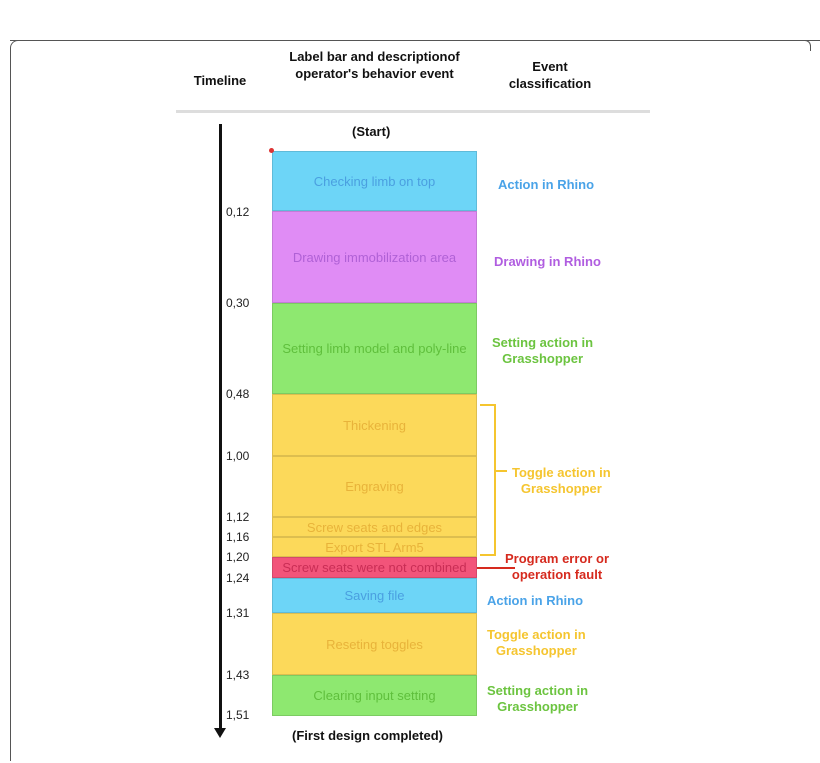 Image resolution: width=820 pixels, height=763 pixels. Describe the element at coordinates (238, 517) in the screenshot. I see `tick-label: 1,12` at that location.